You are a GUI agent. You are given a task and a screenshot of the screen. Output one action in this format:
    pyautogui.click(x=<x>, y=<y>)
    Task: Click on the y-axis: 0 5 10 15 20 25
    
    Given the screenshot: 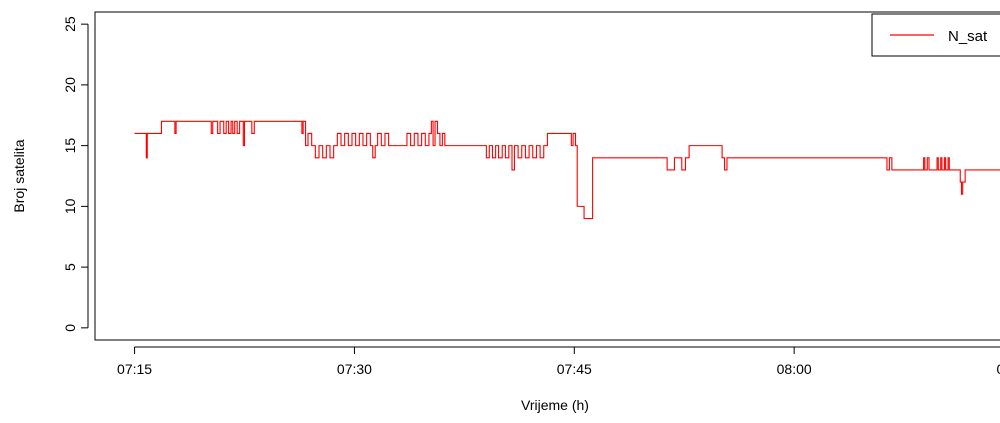 What is the action you would take?
    pyautogui.click(x=75, y=174)
    